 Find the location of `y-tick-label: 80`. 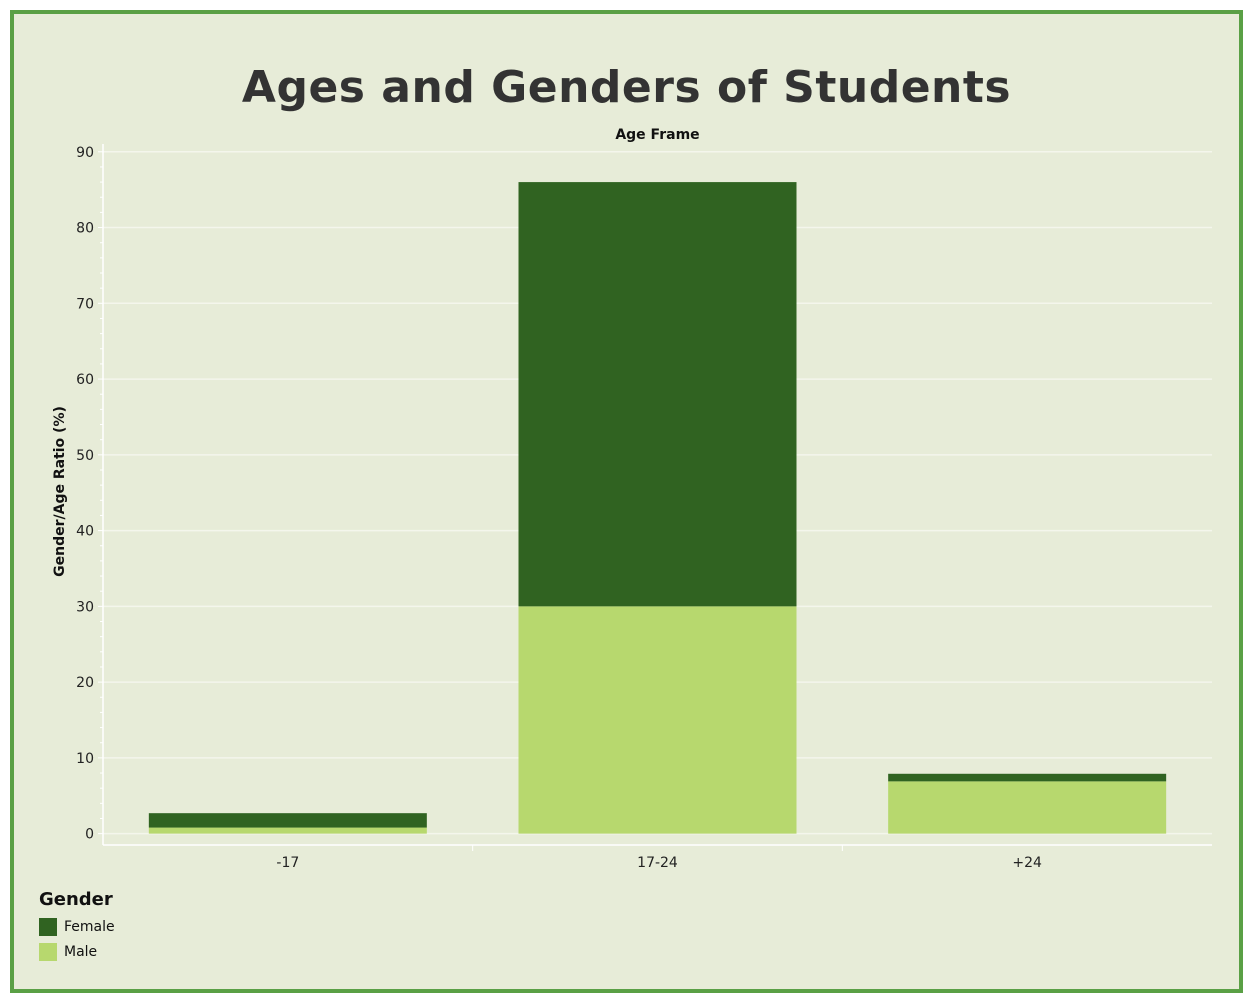

y-tick-label: 80 is located at coordinates (85, 229).